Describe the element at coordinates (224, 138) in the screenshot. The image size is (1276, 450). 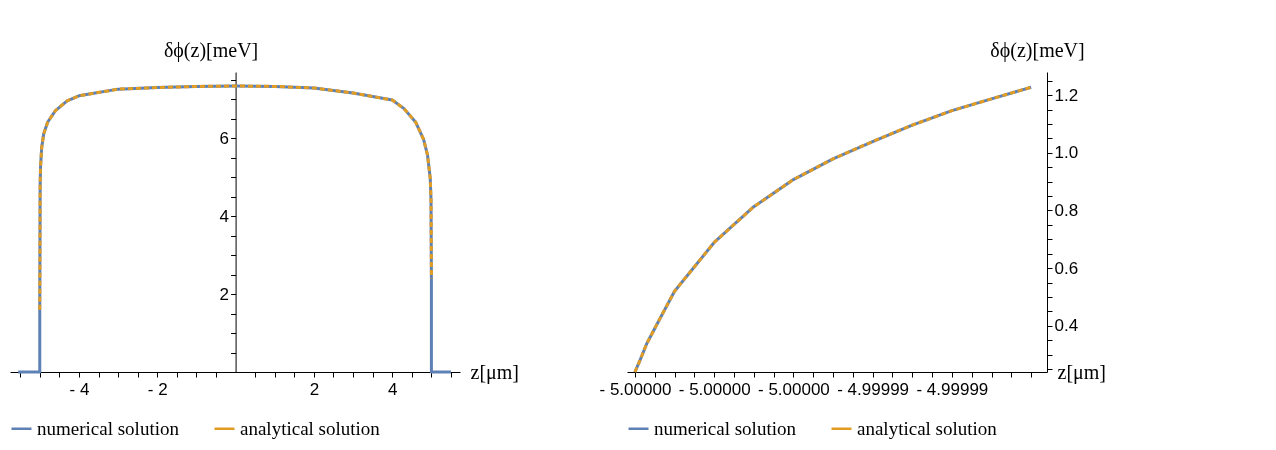
I see `y-tick-label: 6` at that location.